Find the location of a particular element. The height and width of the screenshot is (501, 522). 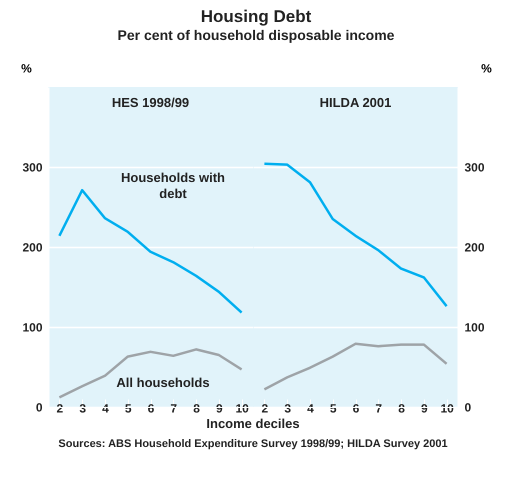

text: HILDA 2001 is located at coordinates (356, 102).